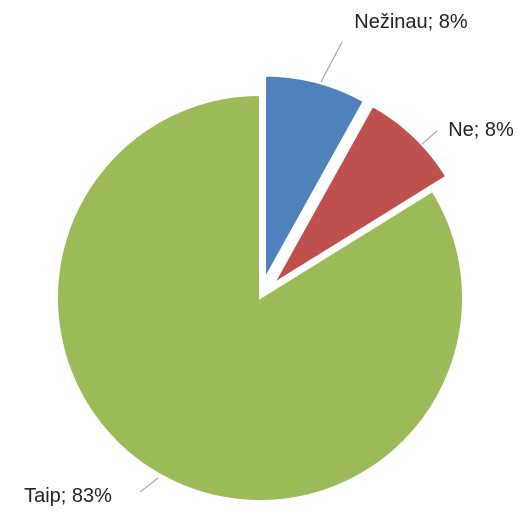 Image resolution: width=527 pixels, height=516 pixels. I want to click on data-label: Nežinau; 8%, so click(411, 22).